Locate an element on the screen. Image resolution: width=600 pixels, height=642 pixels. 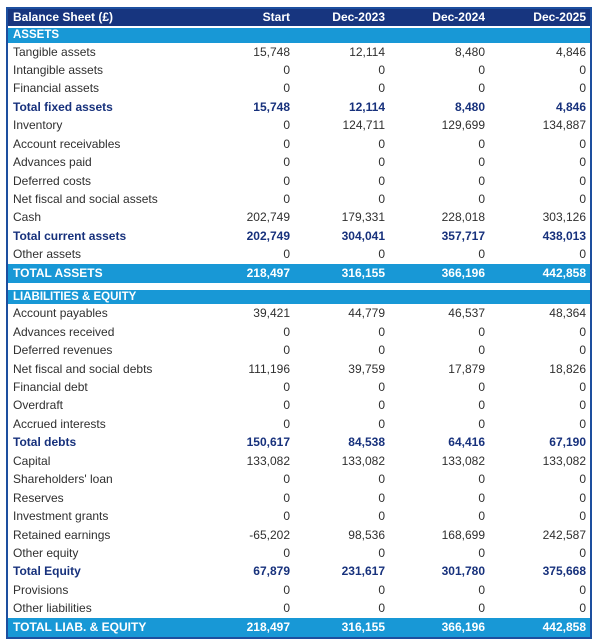
row-label: Other liabilities is located at coordinates (52, 608).